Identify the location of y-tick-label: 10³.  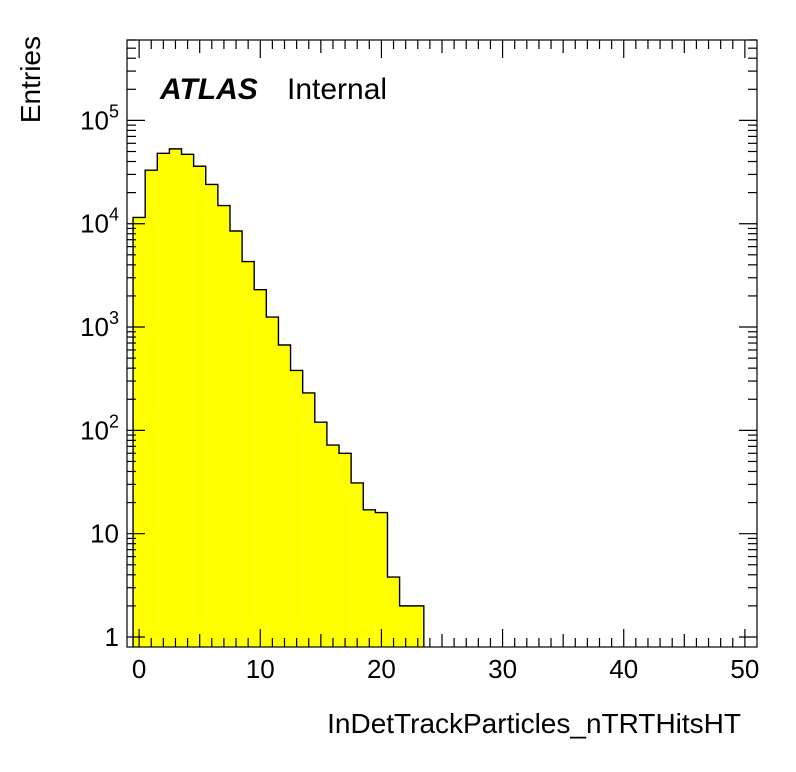
(99, 325).